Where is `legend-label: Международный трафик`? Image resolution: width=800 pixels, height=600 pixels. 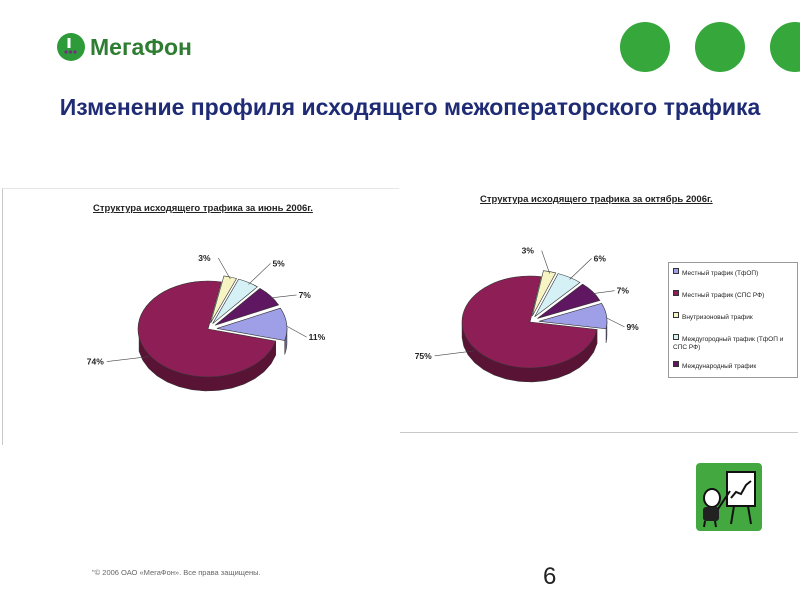
legend-label: Международный трафик is located at coordinates (719, 366).